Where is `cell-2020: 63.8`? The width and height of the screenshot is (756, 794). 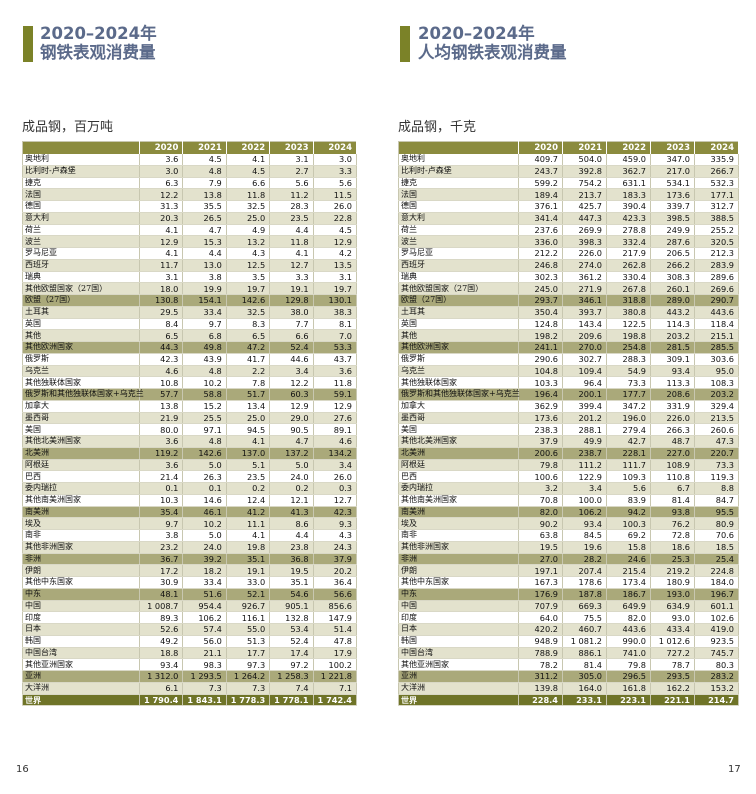
cell-2020: 63.8 is located at coordinates (540, 535).